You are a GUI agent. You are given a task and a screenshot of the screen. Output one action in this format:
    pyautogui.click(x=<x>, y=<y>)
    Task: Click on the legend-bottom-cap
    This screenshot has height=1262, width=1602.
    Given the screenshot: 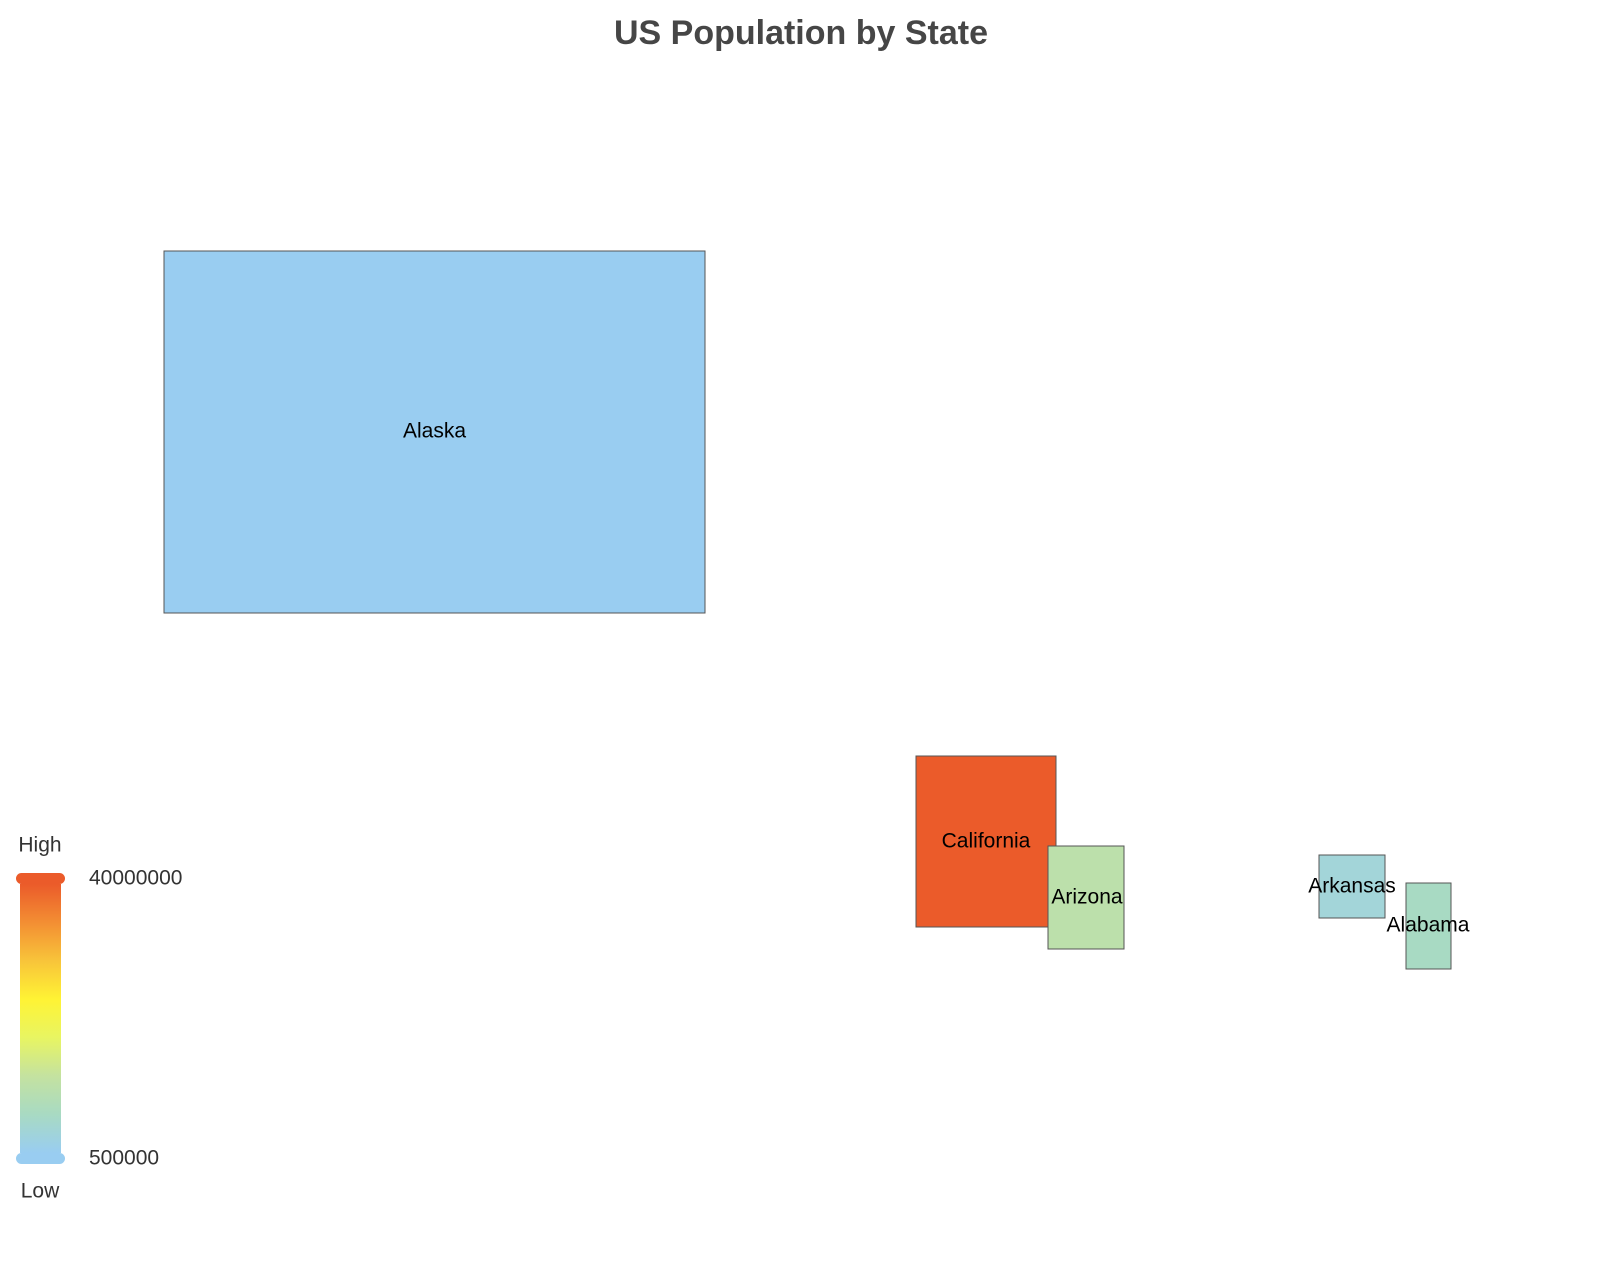 What is the action you would take?
    pyautogui.click(x=40, y=1158)
    